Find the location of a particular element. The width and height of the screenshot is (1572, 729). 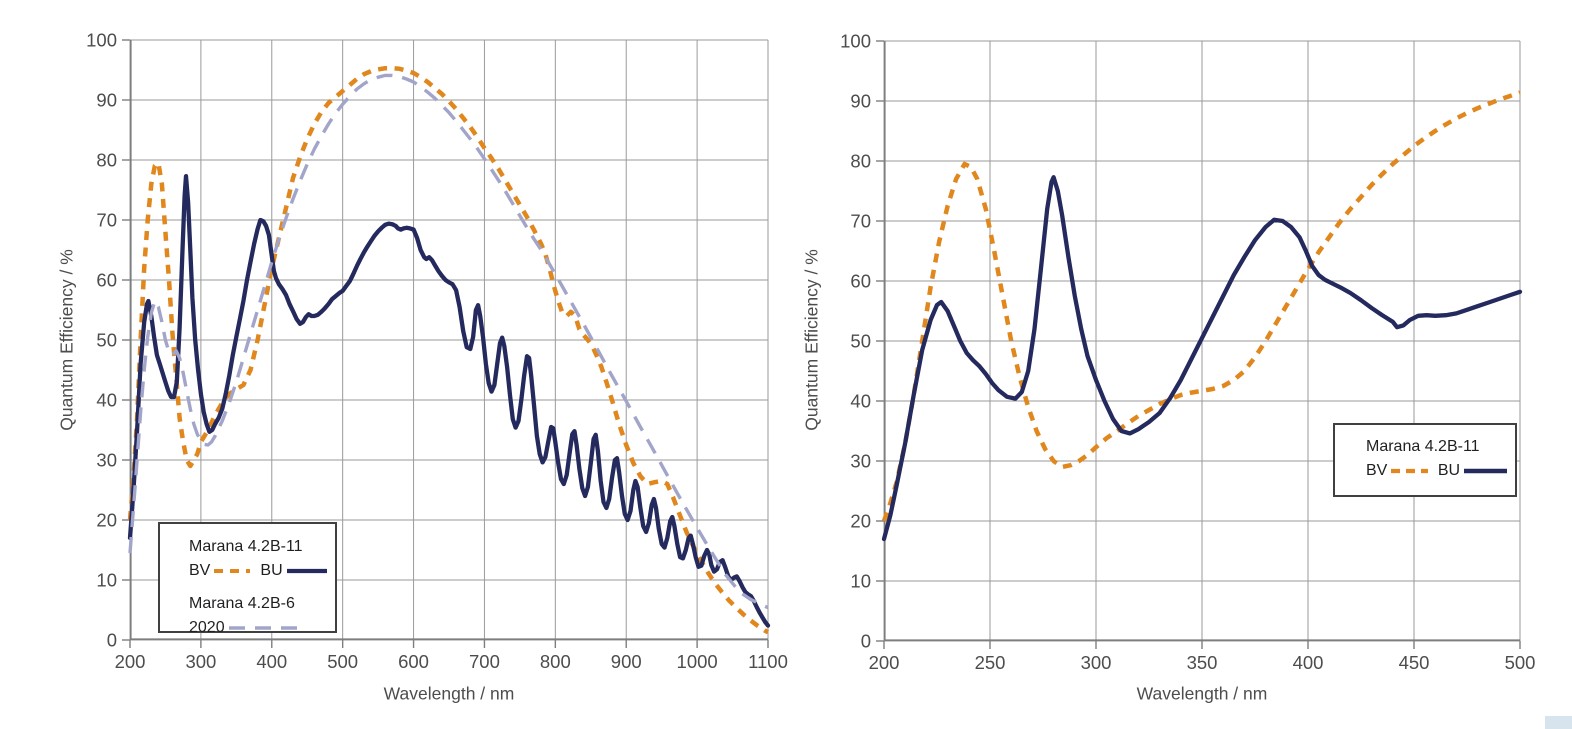

x-tick-label: 600 is located at coordinates (413, 661).